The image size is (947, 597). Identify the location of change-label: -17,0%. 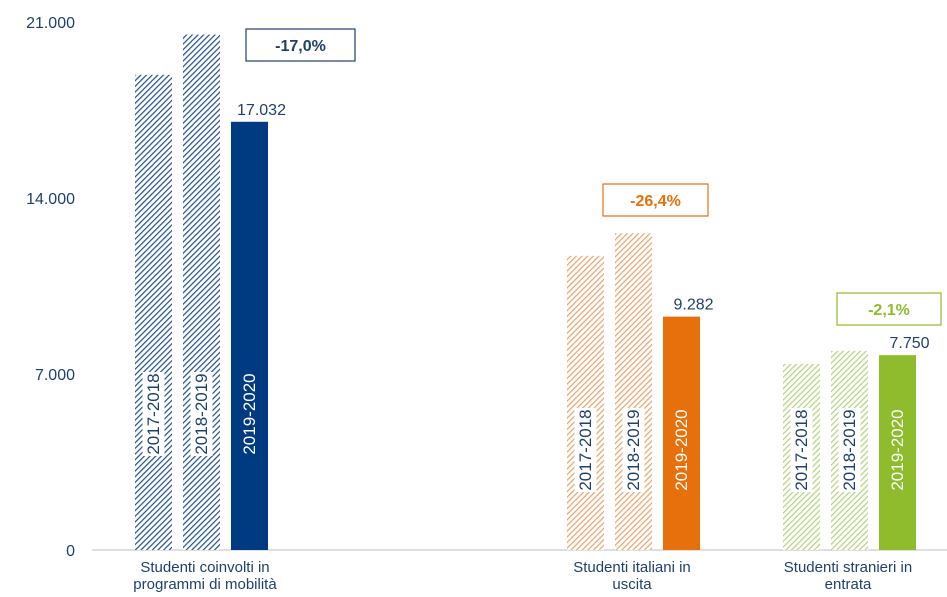
(300, 46).